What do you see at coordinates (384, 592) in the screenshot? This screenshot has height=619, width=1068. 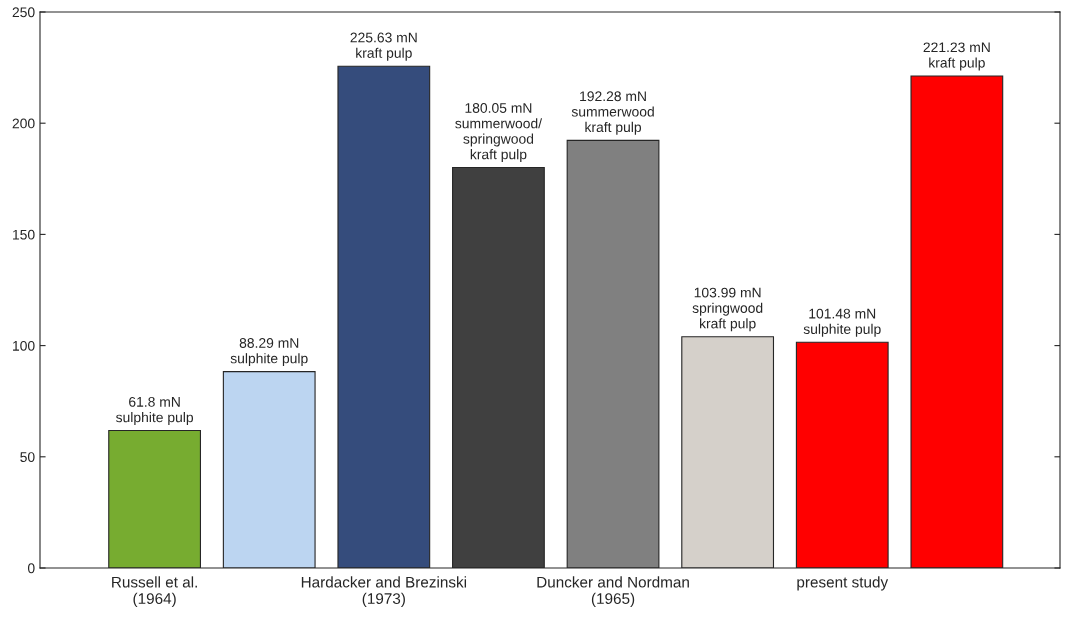 I see `x-tick-label: Hardacker and Brezinski (1973)` at bounding box center [384, 592].